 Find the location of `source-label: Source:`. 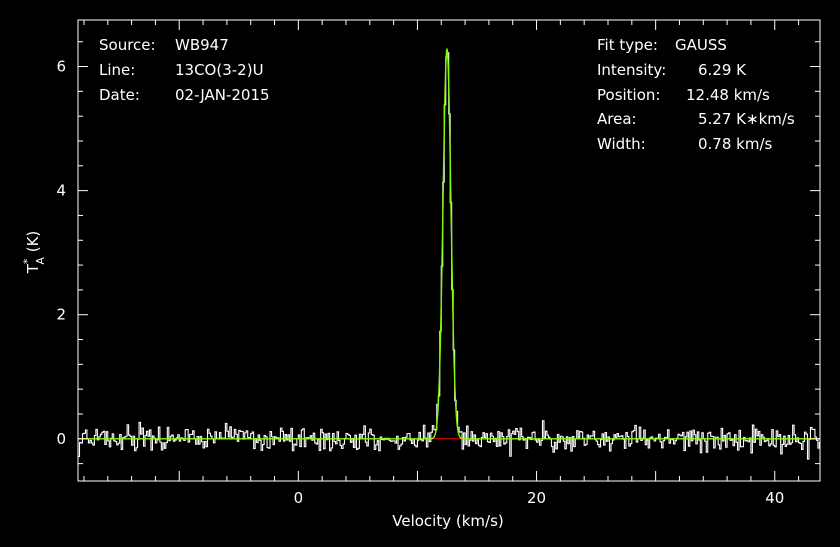

source-label: Source: is located at coordinates (127, 45).